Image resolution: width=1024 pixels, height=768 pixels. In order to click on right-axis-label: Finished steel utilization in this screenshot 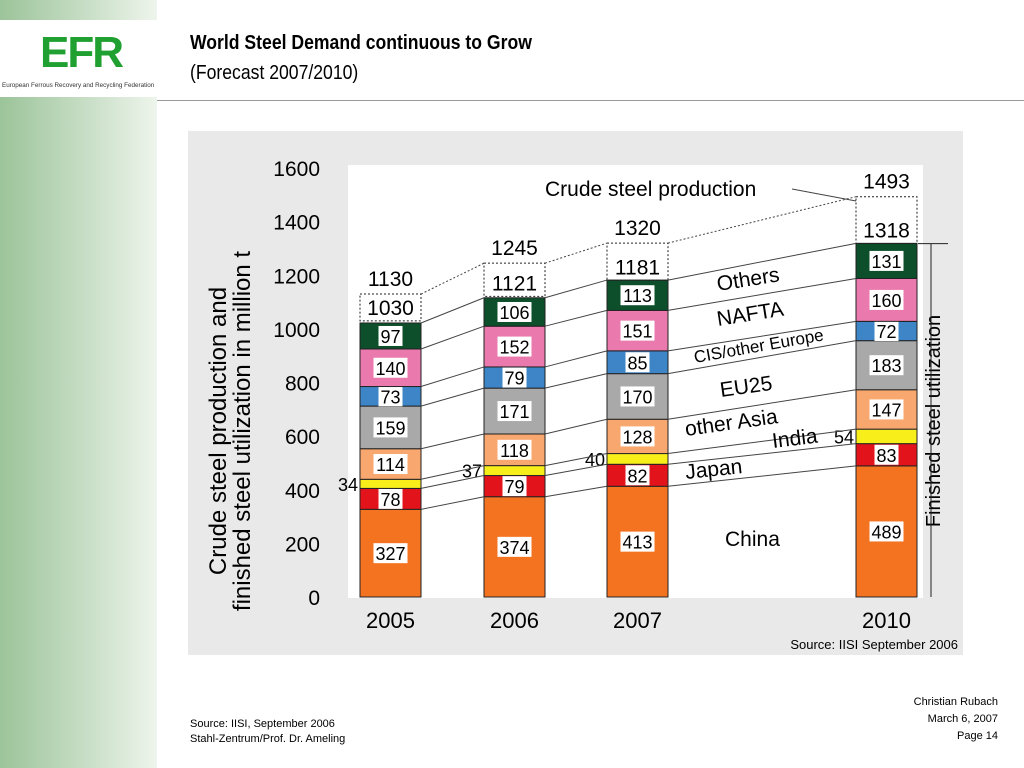, I will do `click(934, 421)`.